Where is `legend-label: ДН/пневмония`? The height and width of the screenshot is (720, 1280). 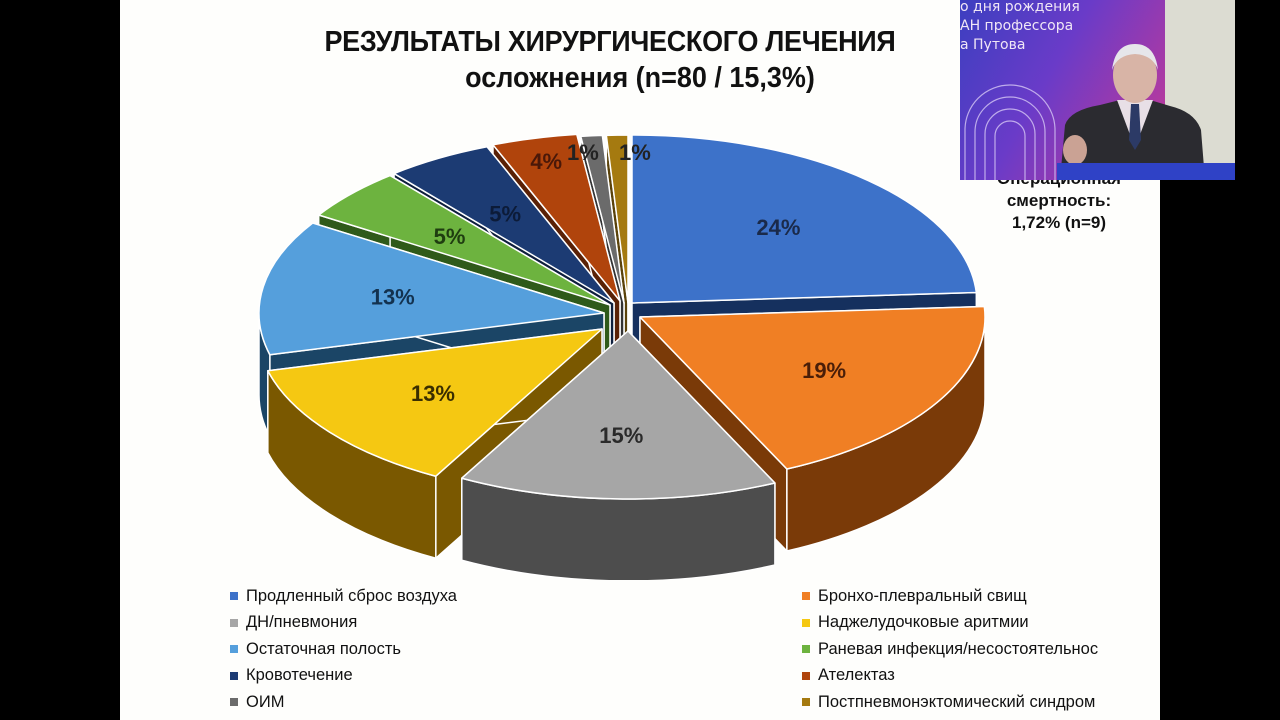 legend-label: ДН/пневмония is located at coordinates (302, 622).